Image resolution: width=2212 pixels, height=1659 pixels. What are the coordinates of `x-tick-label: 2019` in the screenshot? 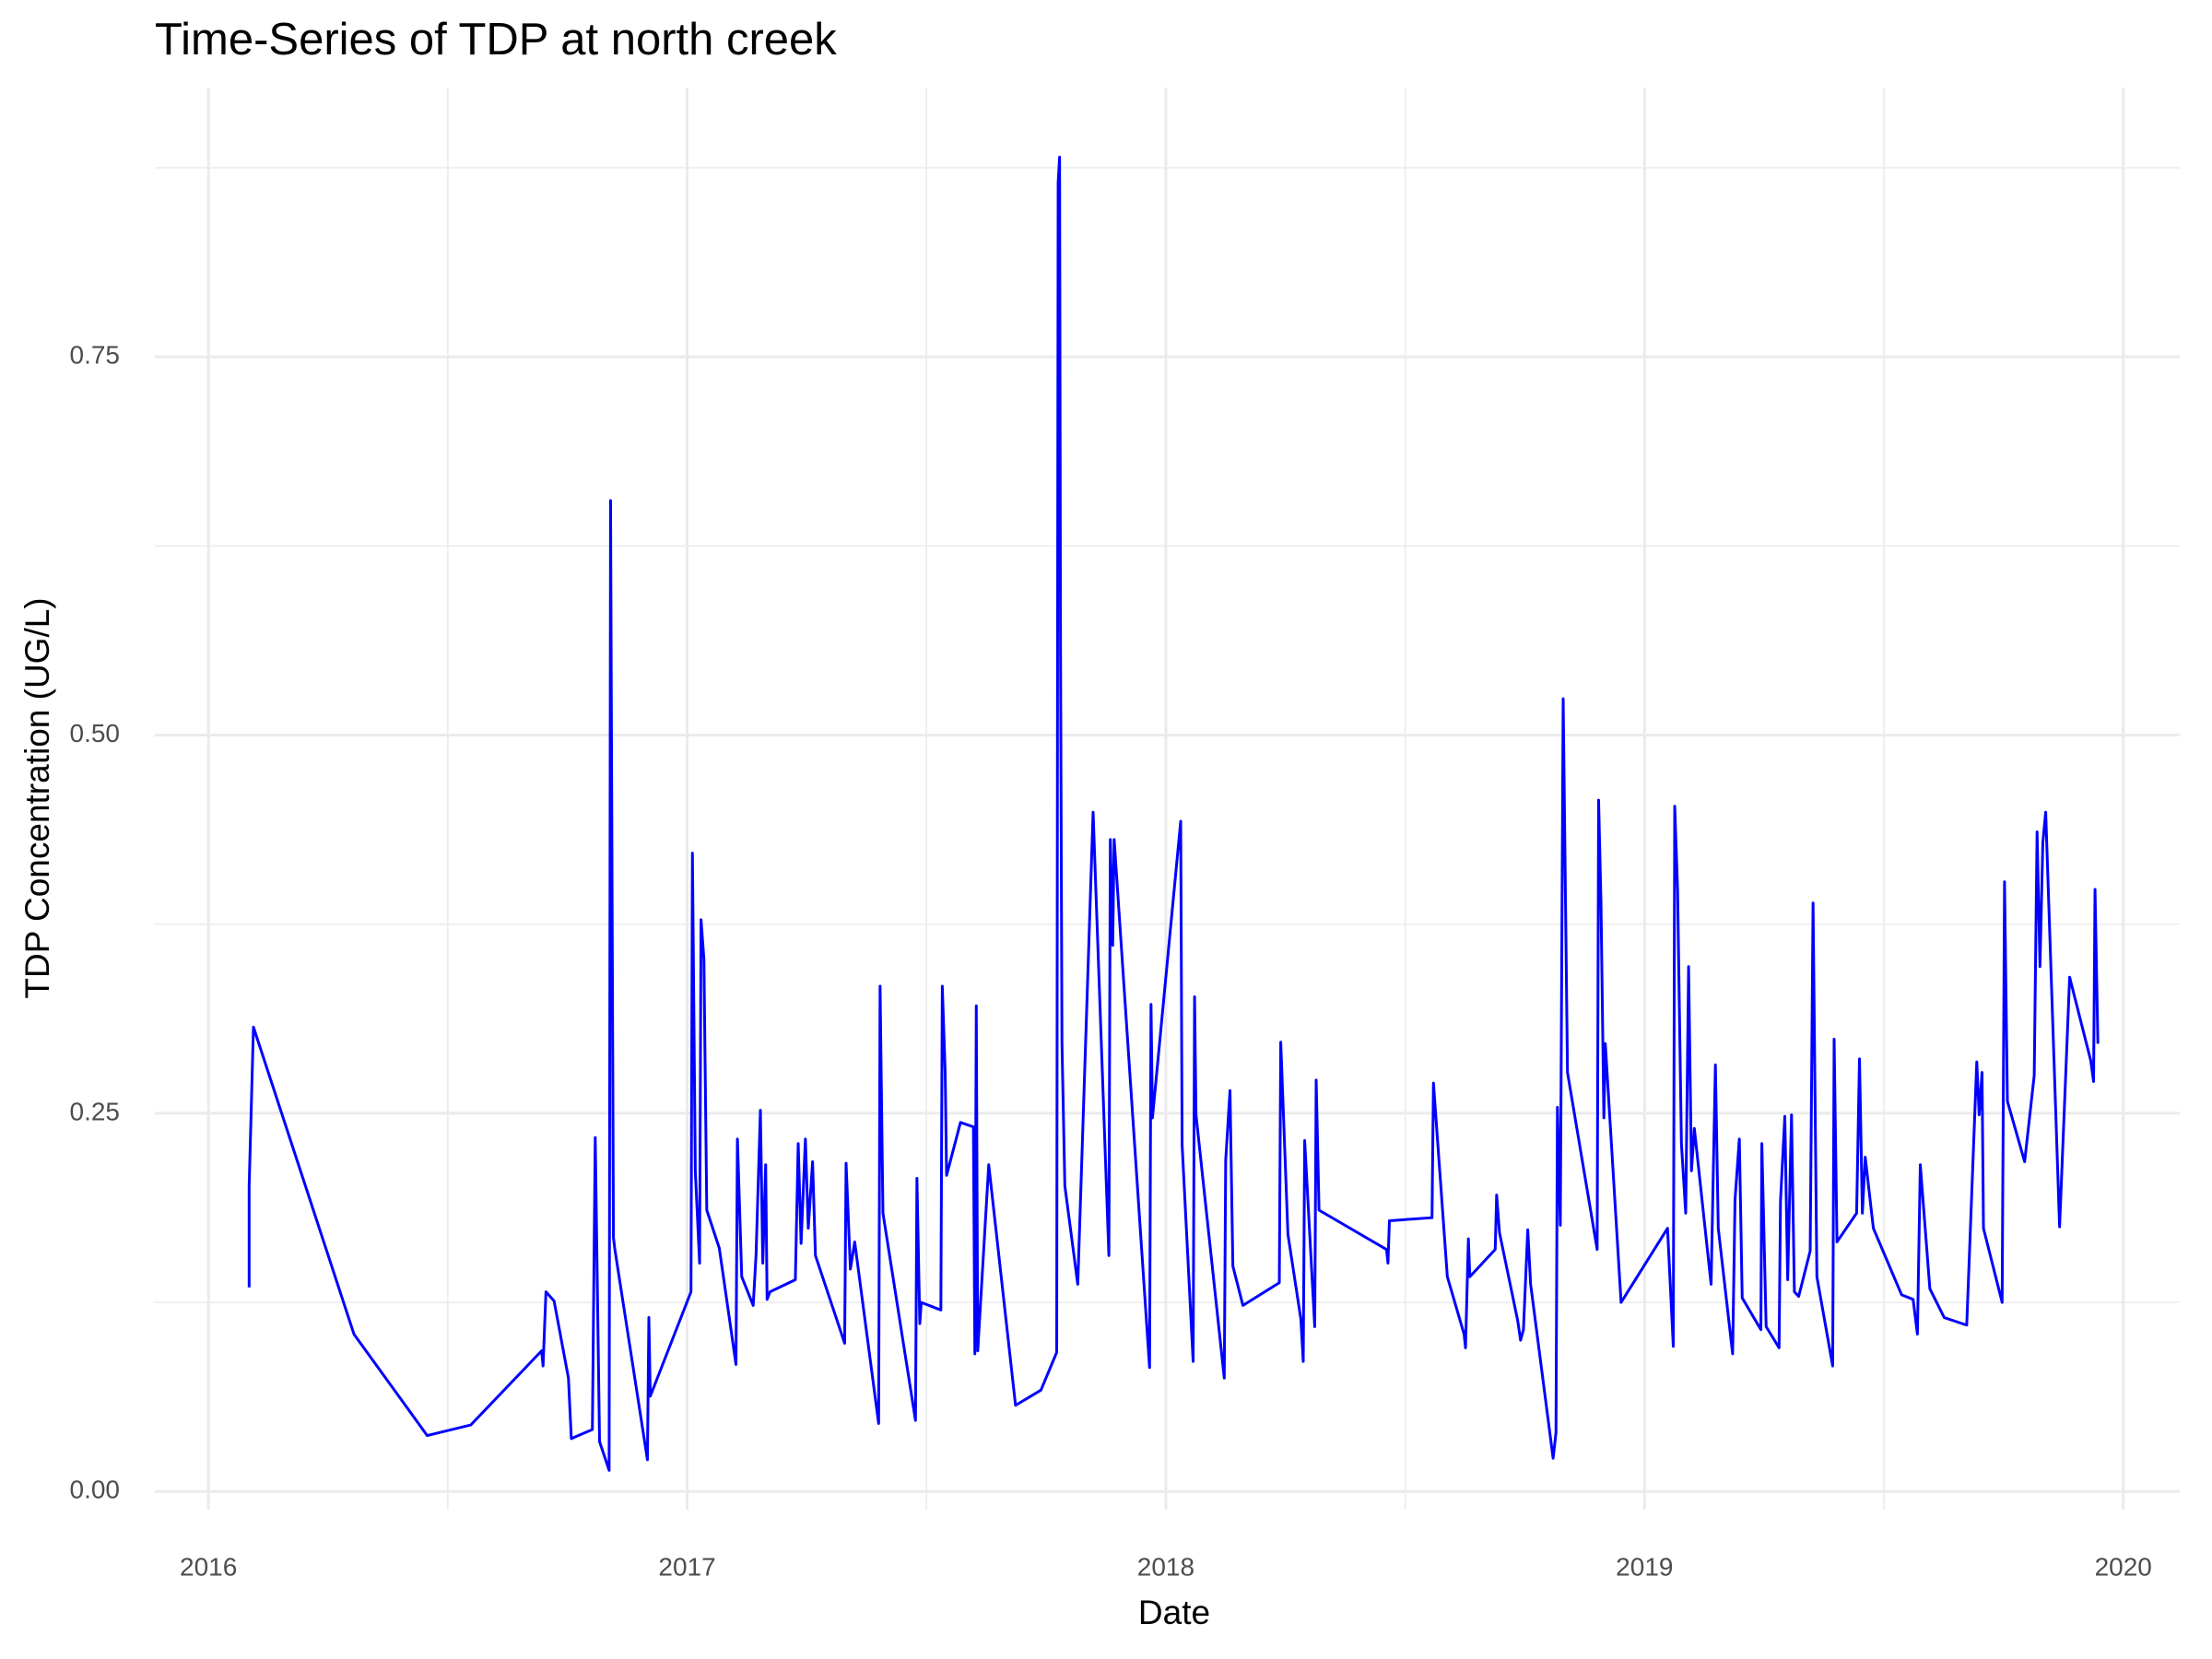 It's located at (1644, 1566).